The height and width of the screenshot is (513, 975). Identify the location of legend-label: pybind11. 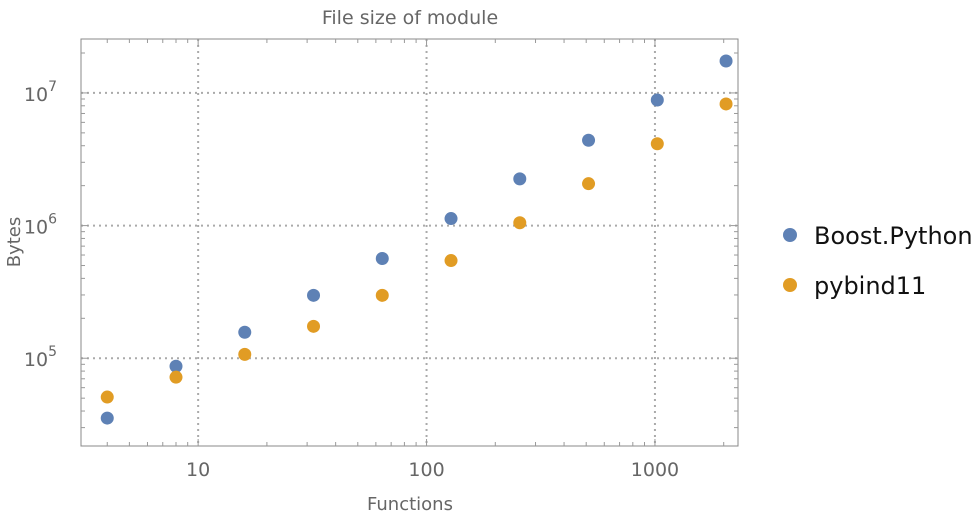
(870, 286).